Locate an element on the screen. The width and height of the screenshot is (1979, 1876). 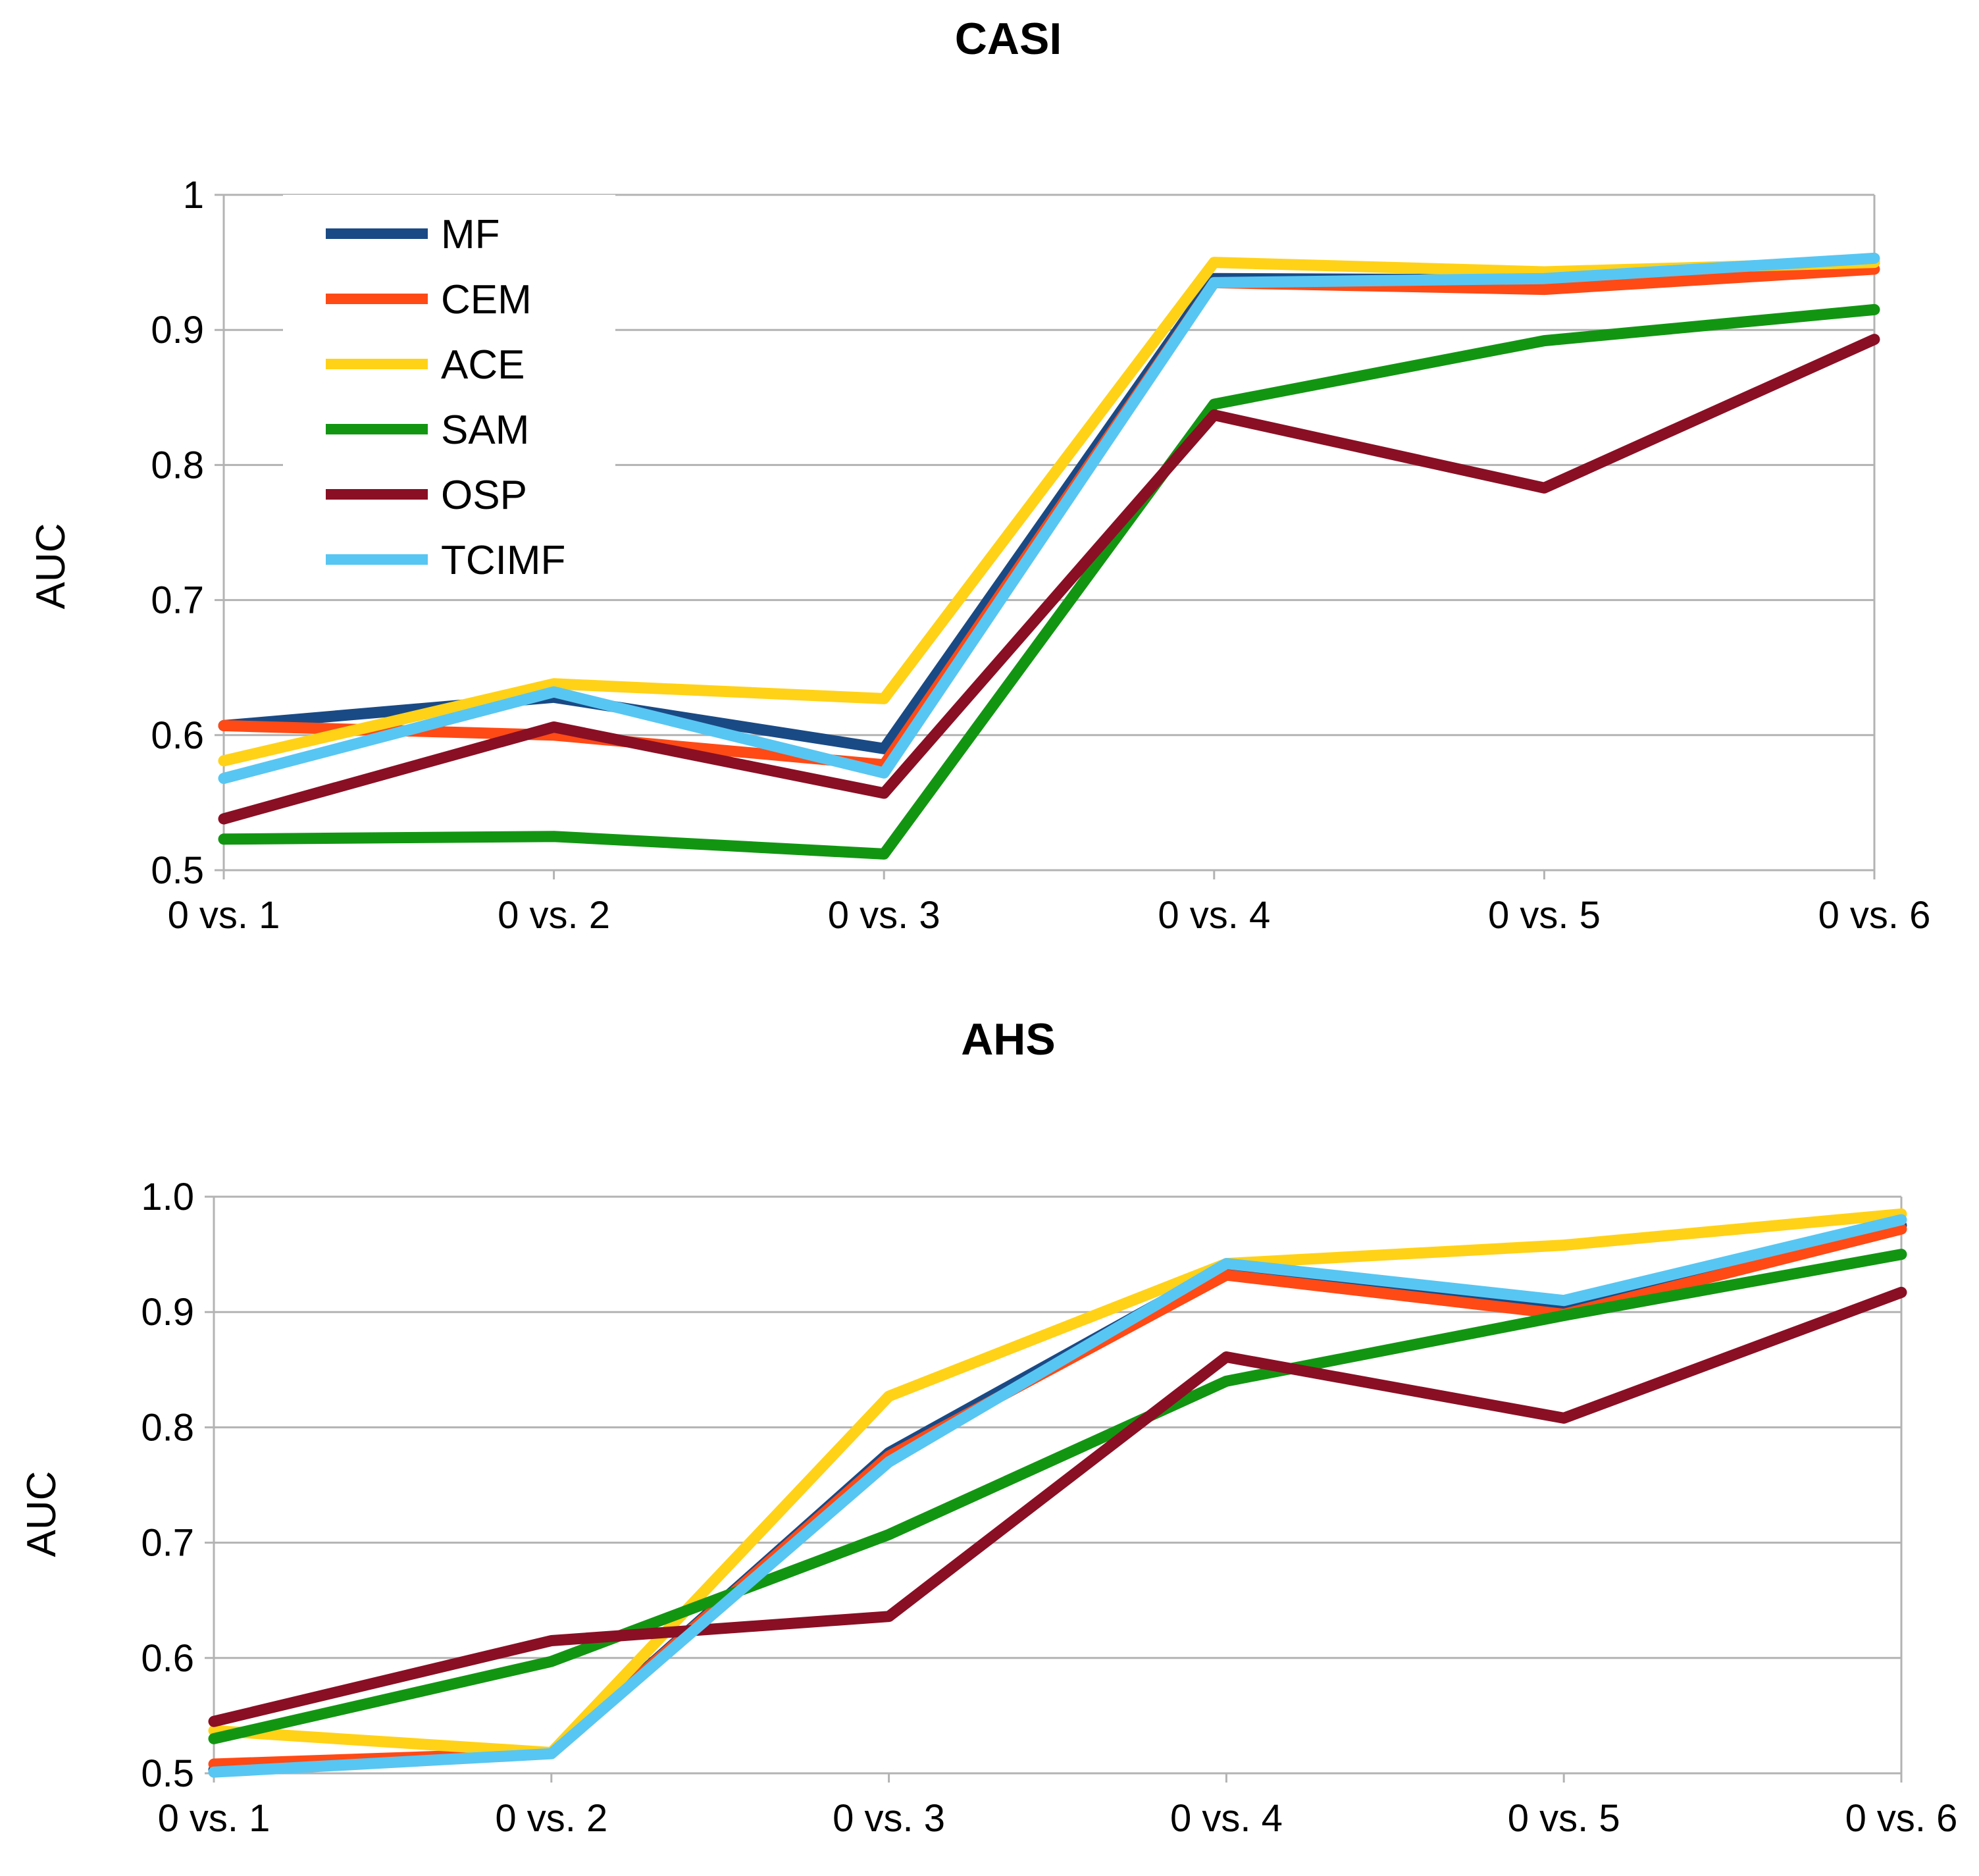
legend-label: TCIMF is located at coordinates (503, 560).